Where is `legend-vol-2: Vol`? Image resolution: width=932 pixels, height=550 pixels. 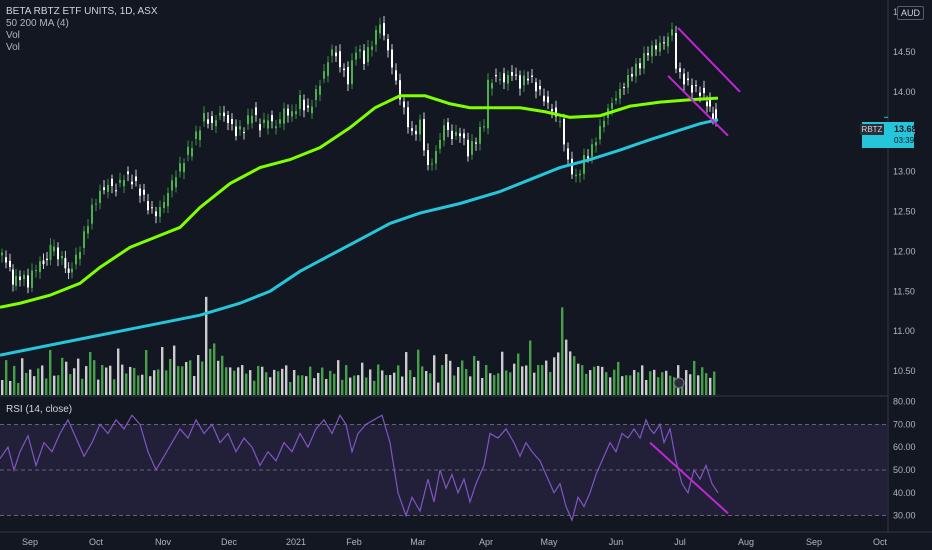
legend-vol-2: Vol is located at coordinates (13, 47).